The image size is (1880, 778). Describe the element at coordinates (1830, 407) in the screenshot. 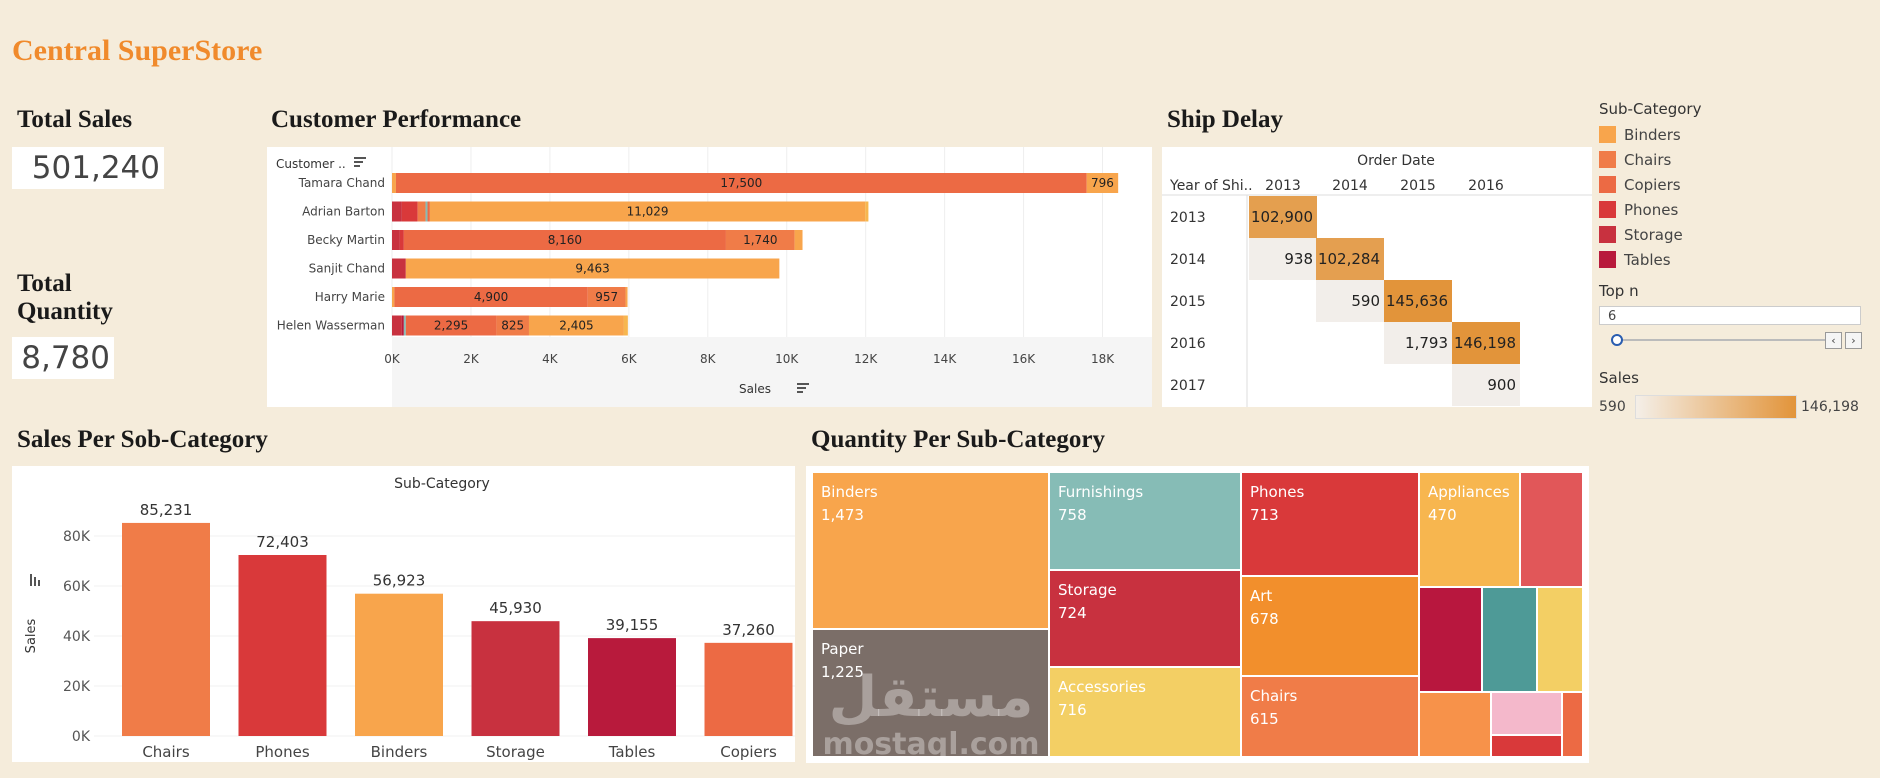

I see `sales-color-max: 146,198` at that location.